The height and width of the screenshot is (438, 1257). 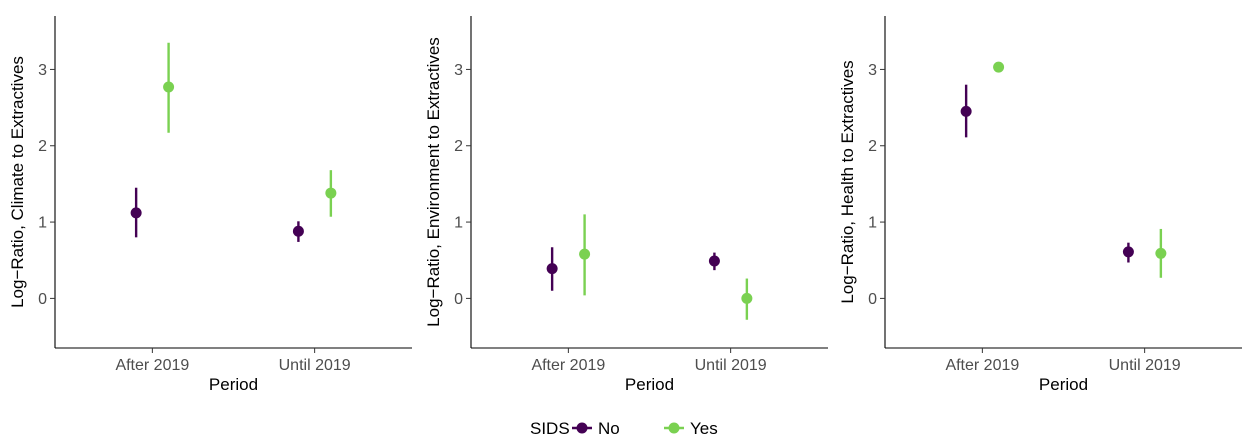 What do you see at coordinates (847, 181) in the screenshot?
I see `y-axis-title: Log−Ratio, Health to Extractives` at bounding box center [847, 181].